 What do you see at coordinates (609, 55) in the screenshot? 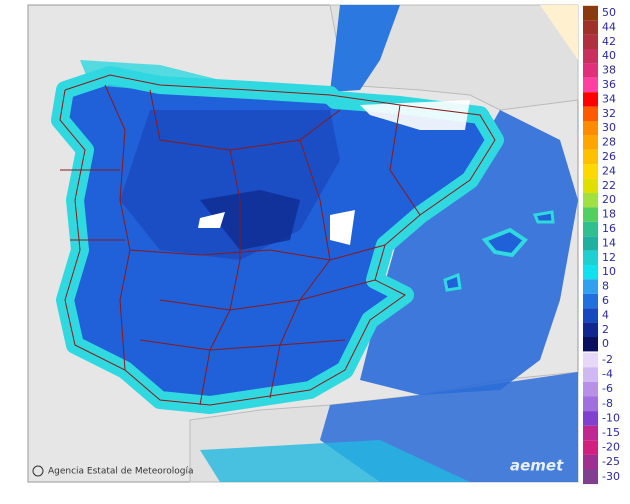
I see `legend-label: 40` at bounding box center [609, 55].